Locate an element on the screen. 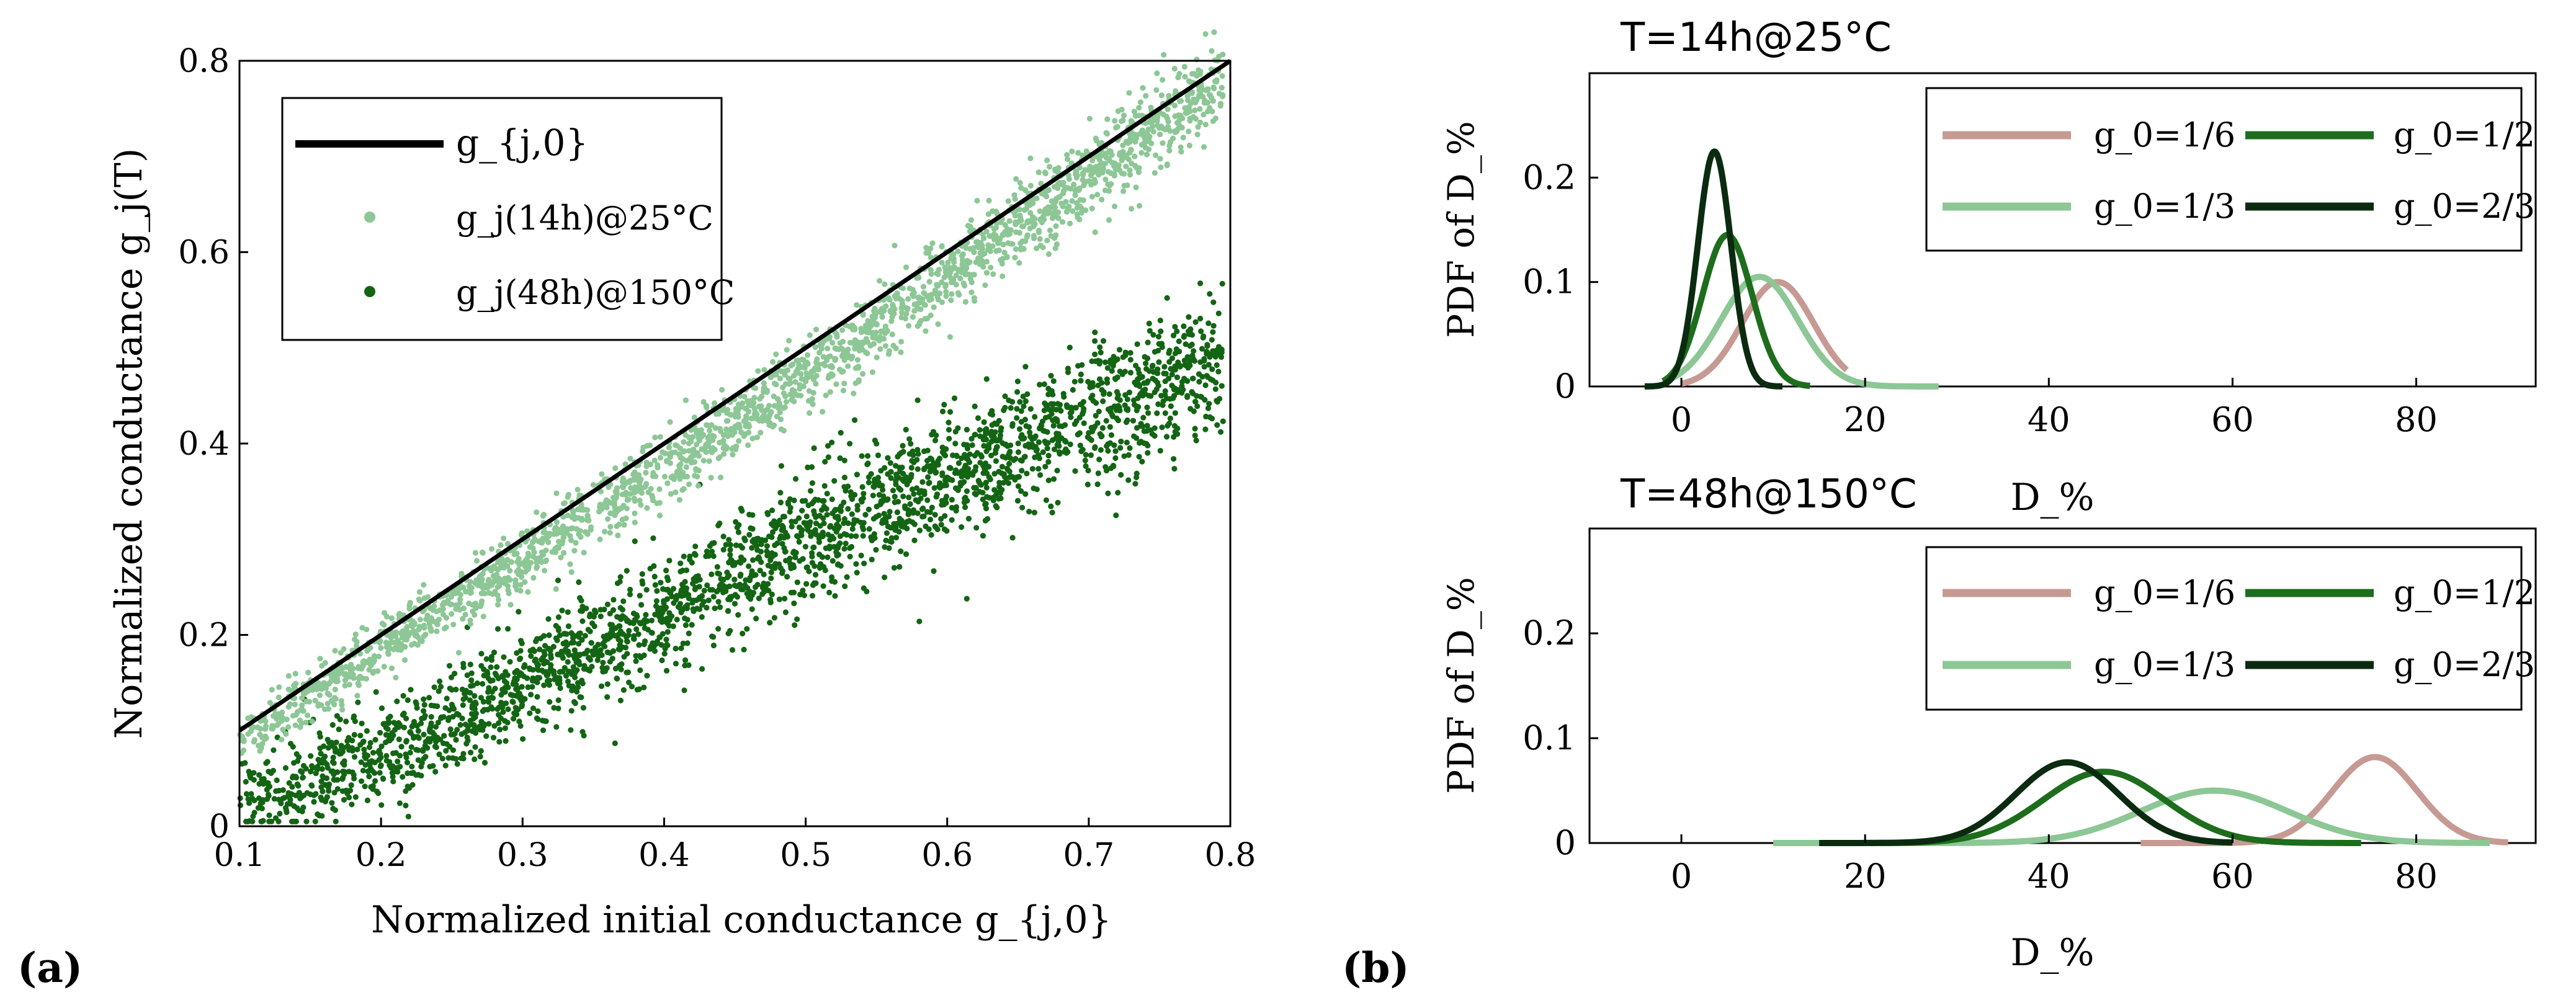 Image resolution: width=2576 pixels, height=995 pixels. legend-label-48h: g_j(48h)@150°C is located at coordinates (595, 292).